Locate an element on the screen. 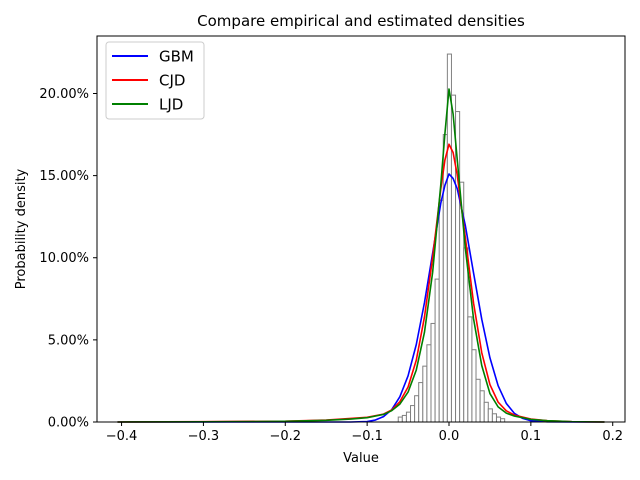 The image size is (640, 480). y-axis-label: Probability density is located at coordinates (21, 228).